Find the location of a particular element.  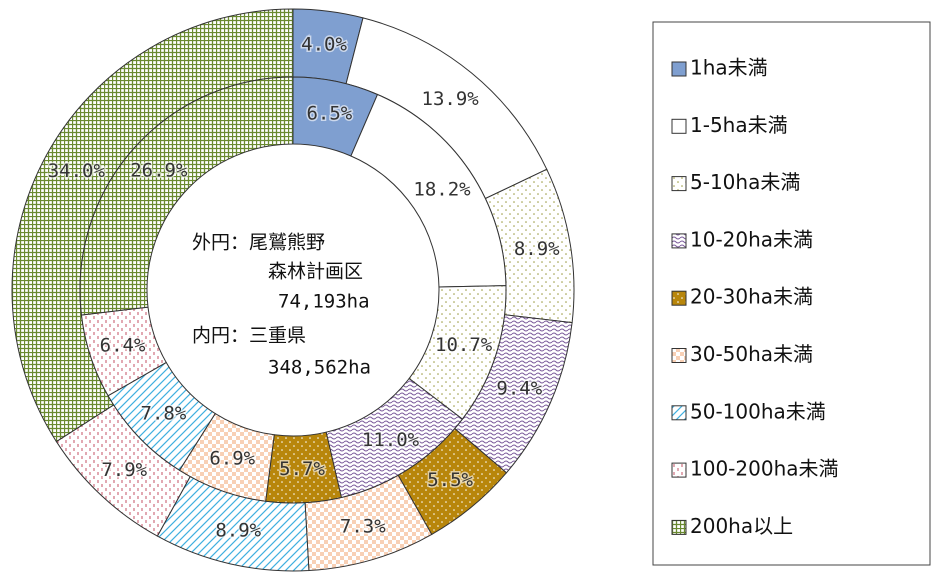

center-text: 外円：尾鷲熊野 is located at coordinates (258, 243).